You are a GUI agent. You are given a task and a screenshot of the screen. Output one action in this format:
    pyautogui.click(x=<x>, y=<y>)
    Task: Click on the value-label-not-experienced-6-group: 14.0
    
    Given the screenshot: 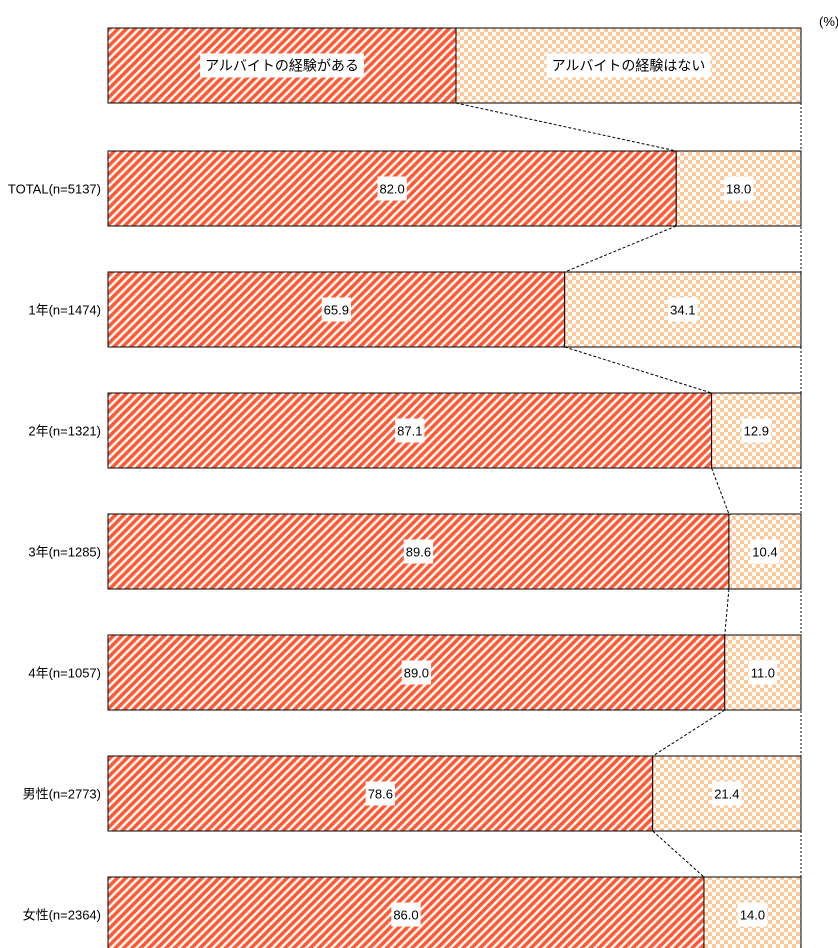 What is the action you would take?
    pyautogui.click(x=752, y=914)
    